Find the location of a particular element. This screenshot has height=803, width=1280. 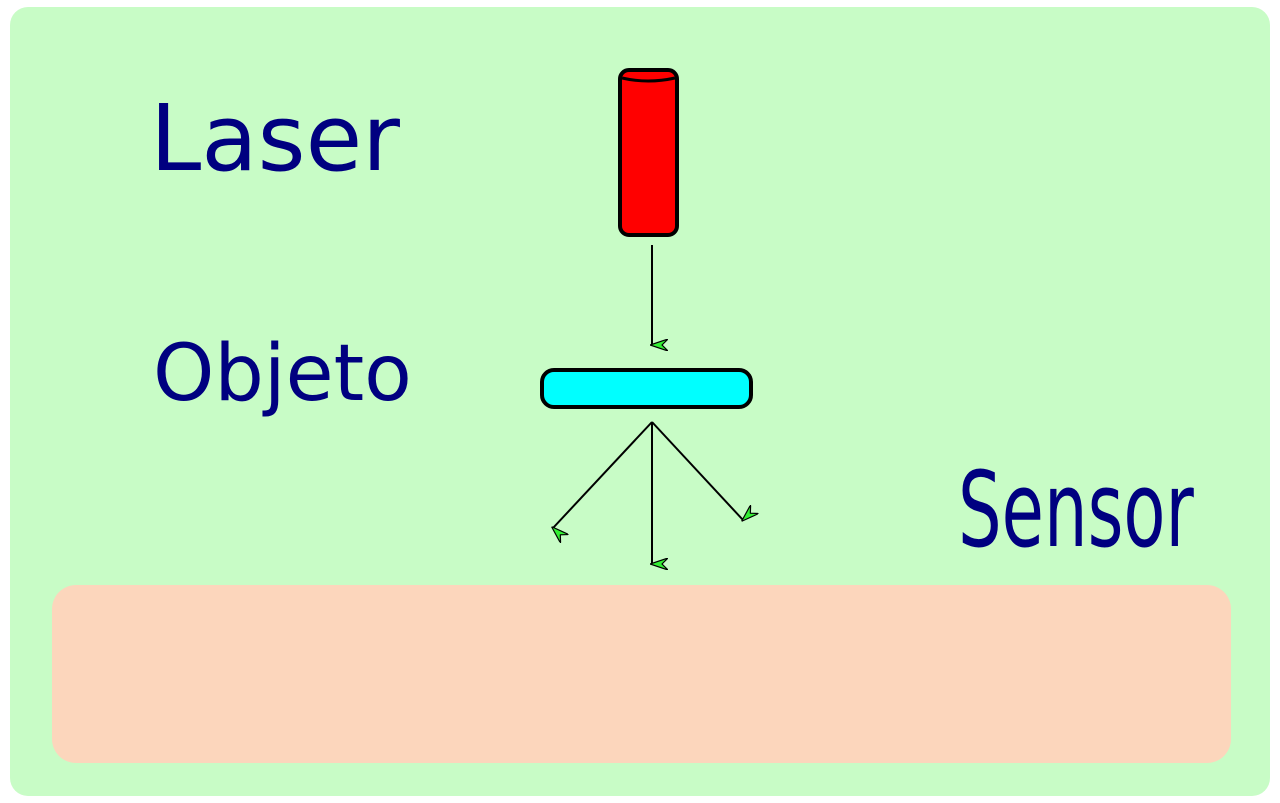

scattered-beam-right-arrow is located at coordinates (697, 470).